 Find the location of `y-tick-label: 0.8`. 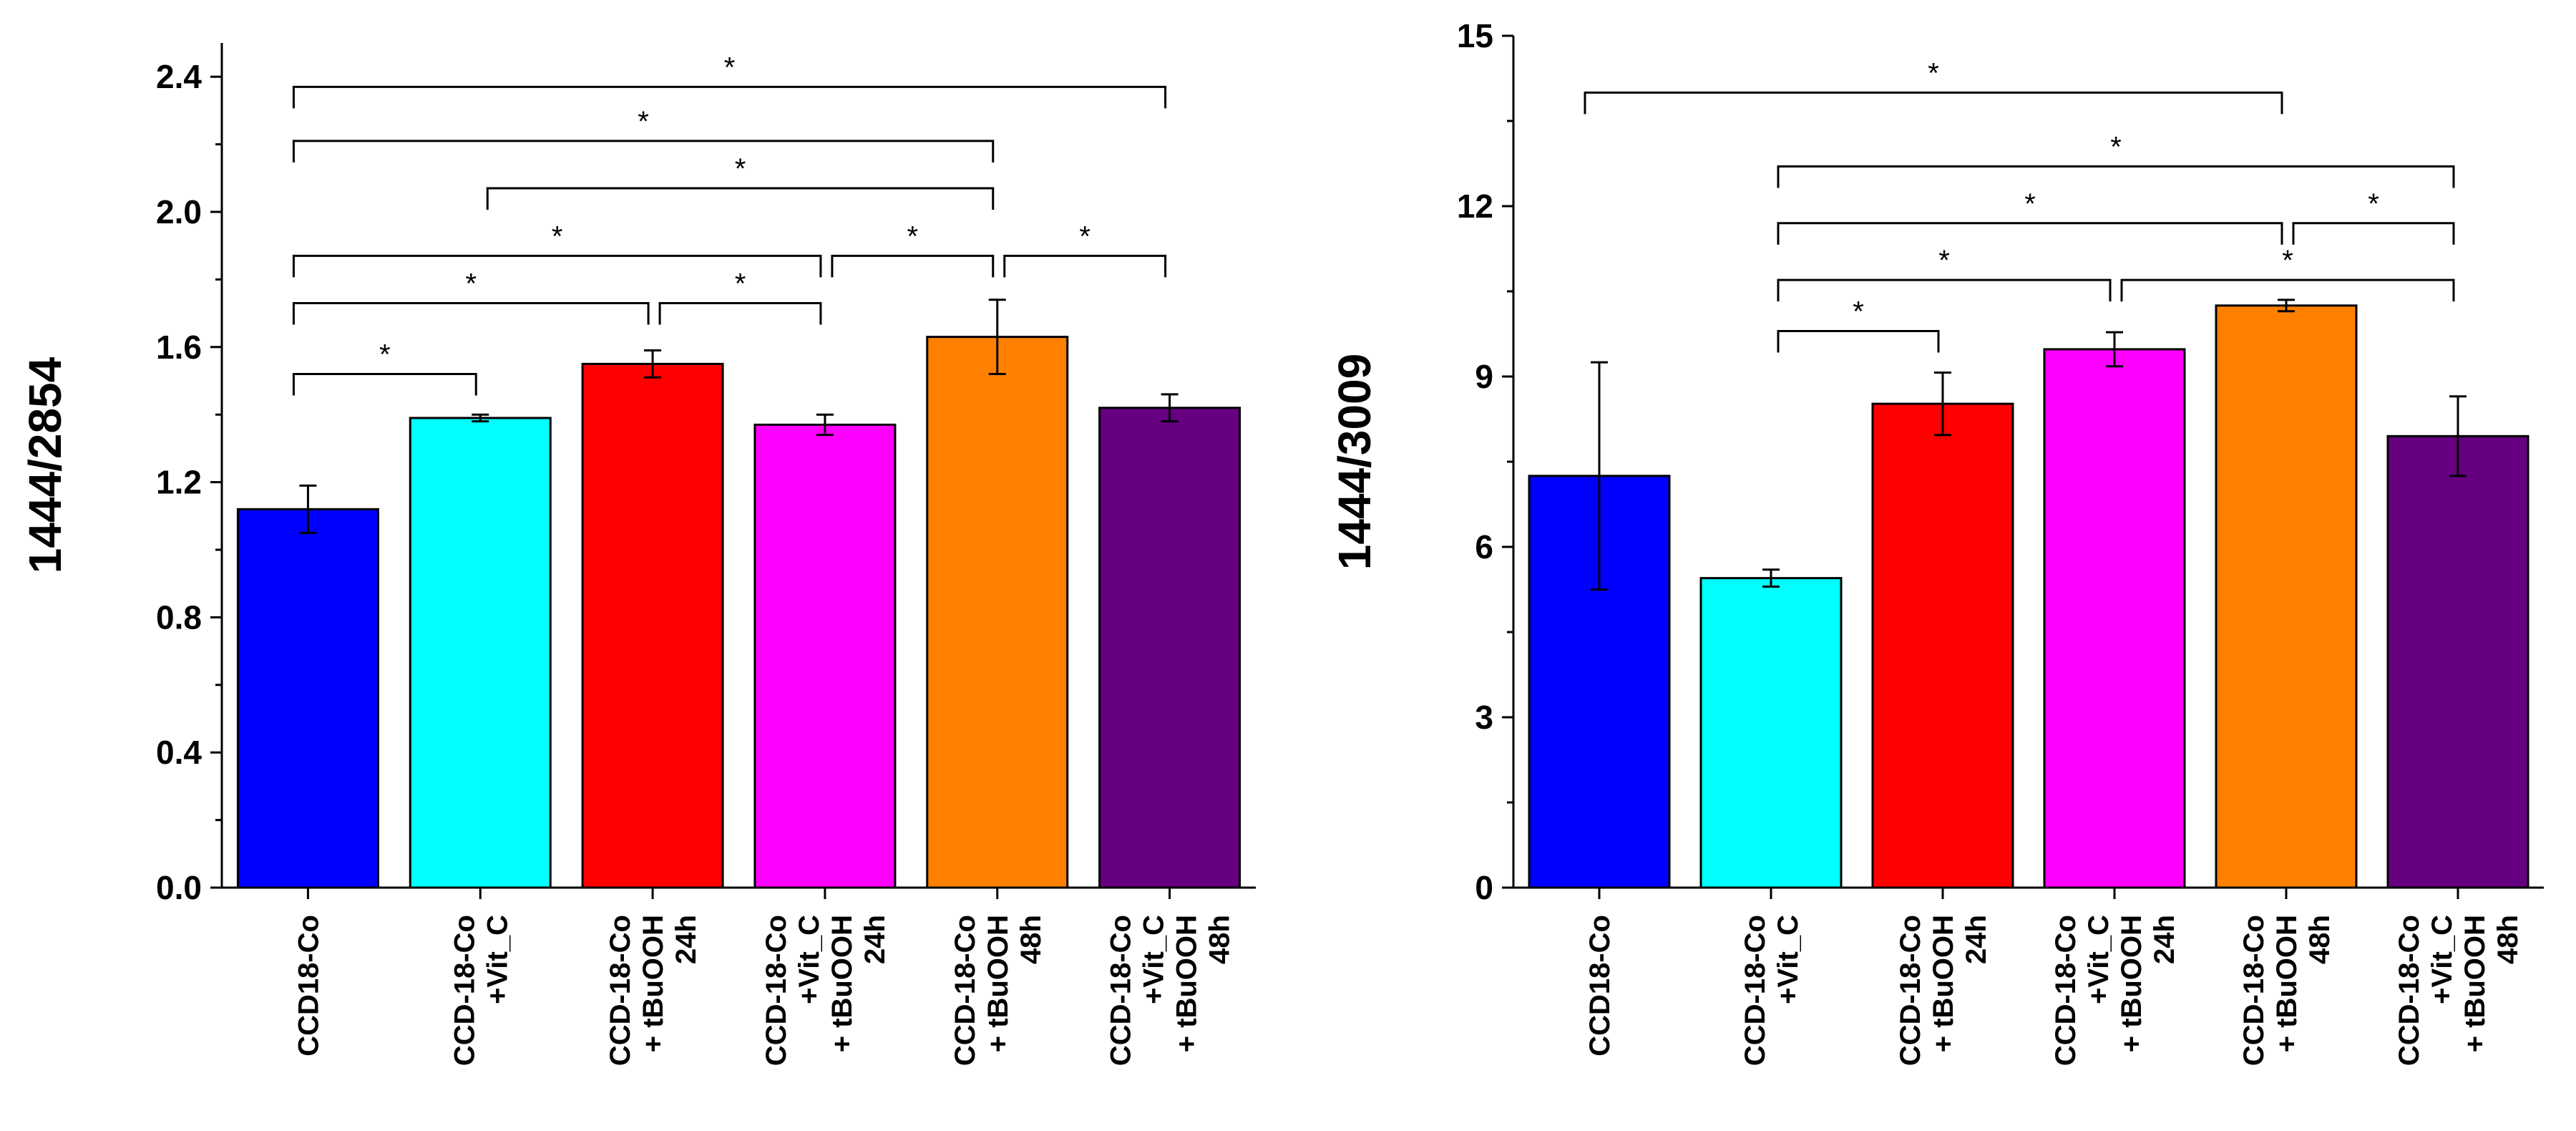

y-tick-label: 0.8 is located at coordinates (179, 617).